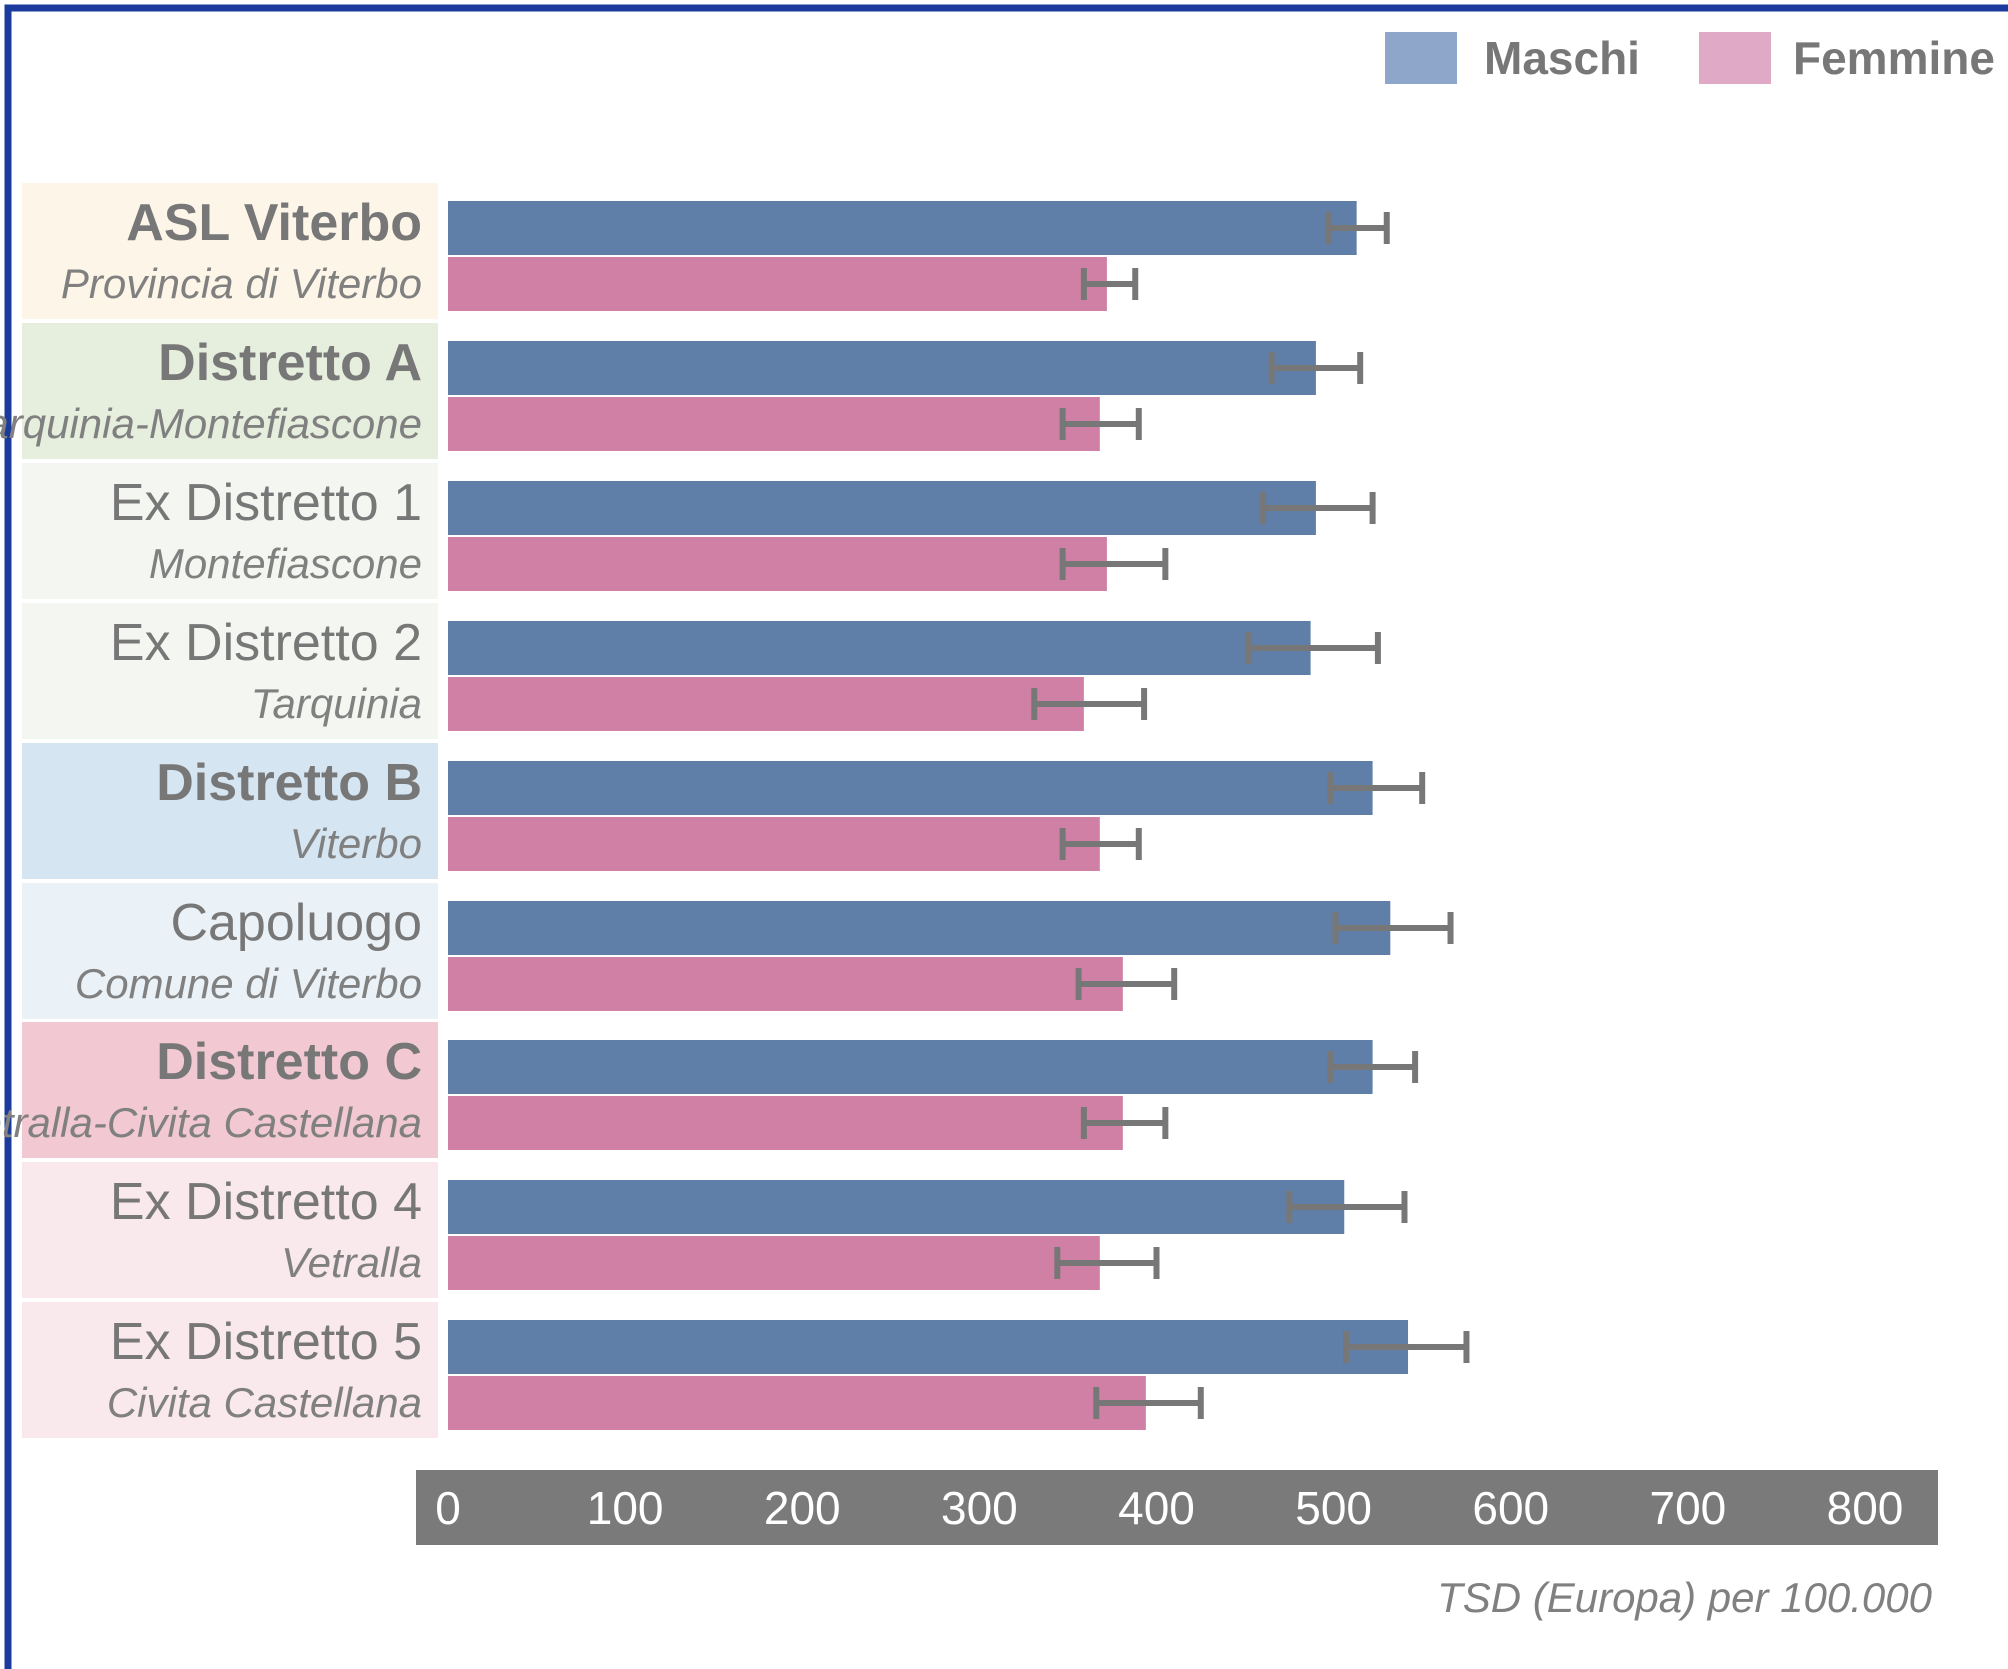 This screenshot has width=2008, height=1669. What do you see at coordinates (1109, 284) in the screenshot?
I see `errorbar-femmine-asl-viterbo` at bounding box center [1109, 284].